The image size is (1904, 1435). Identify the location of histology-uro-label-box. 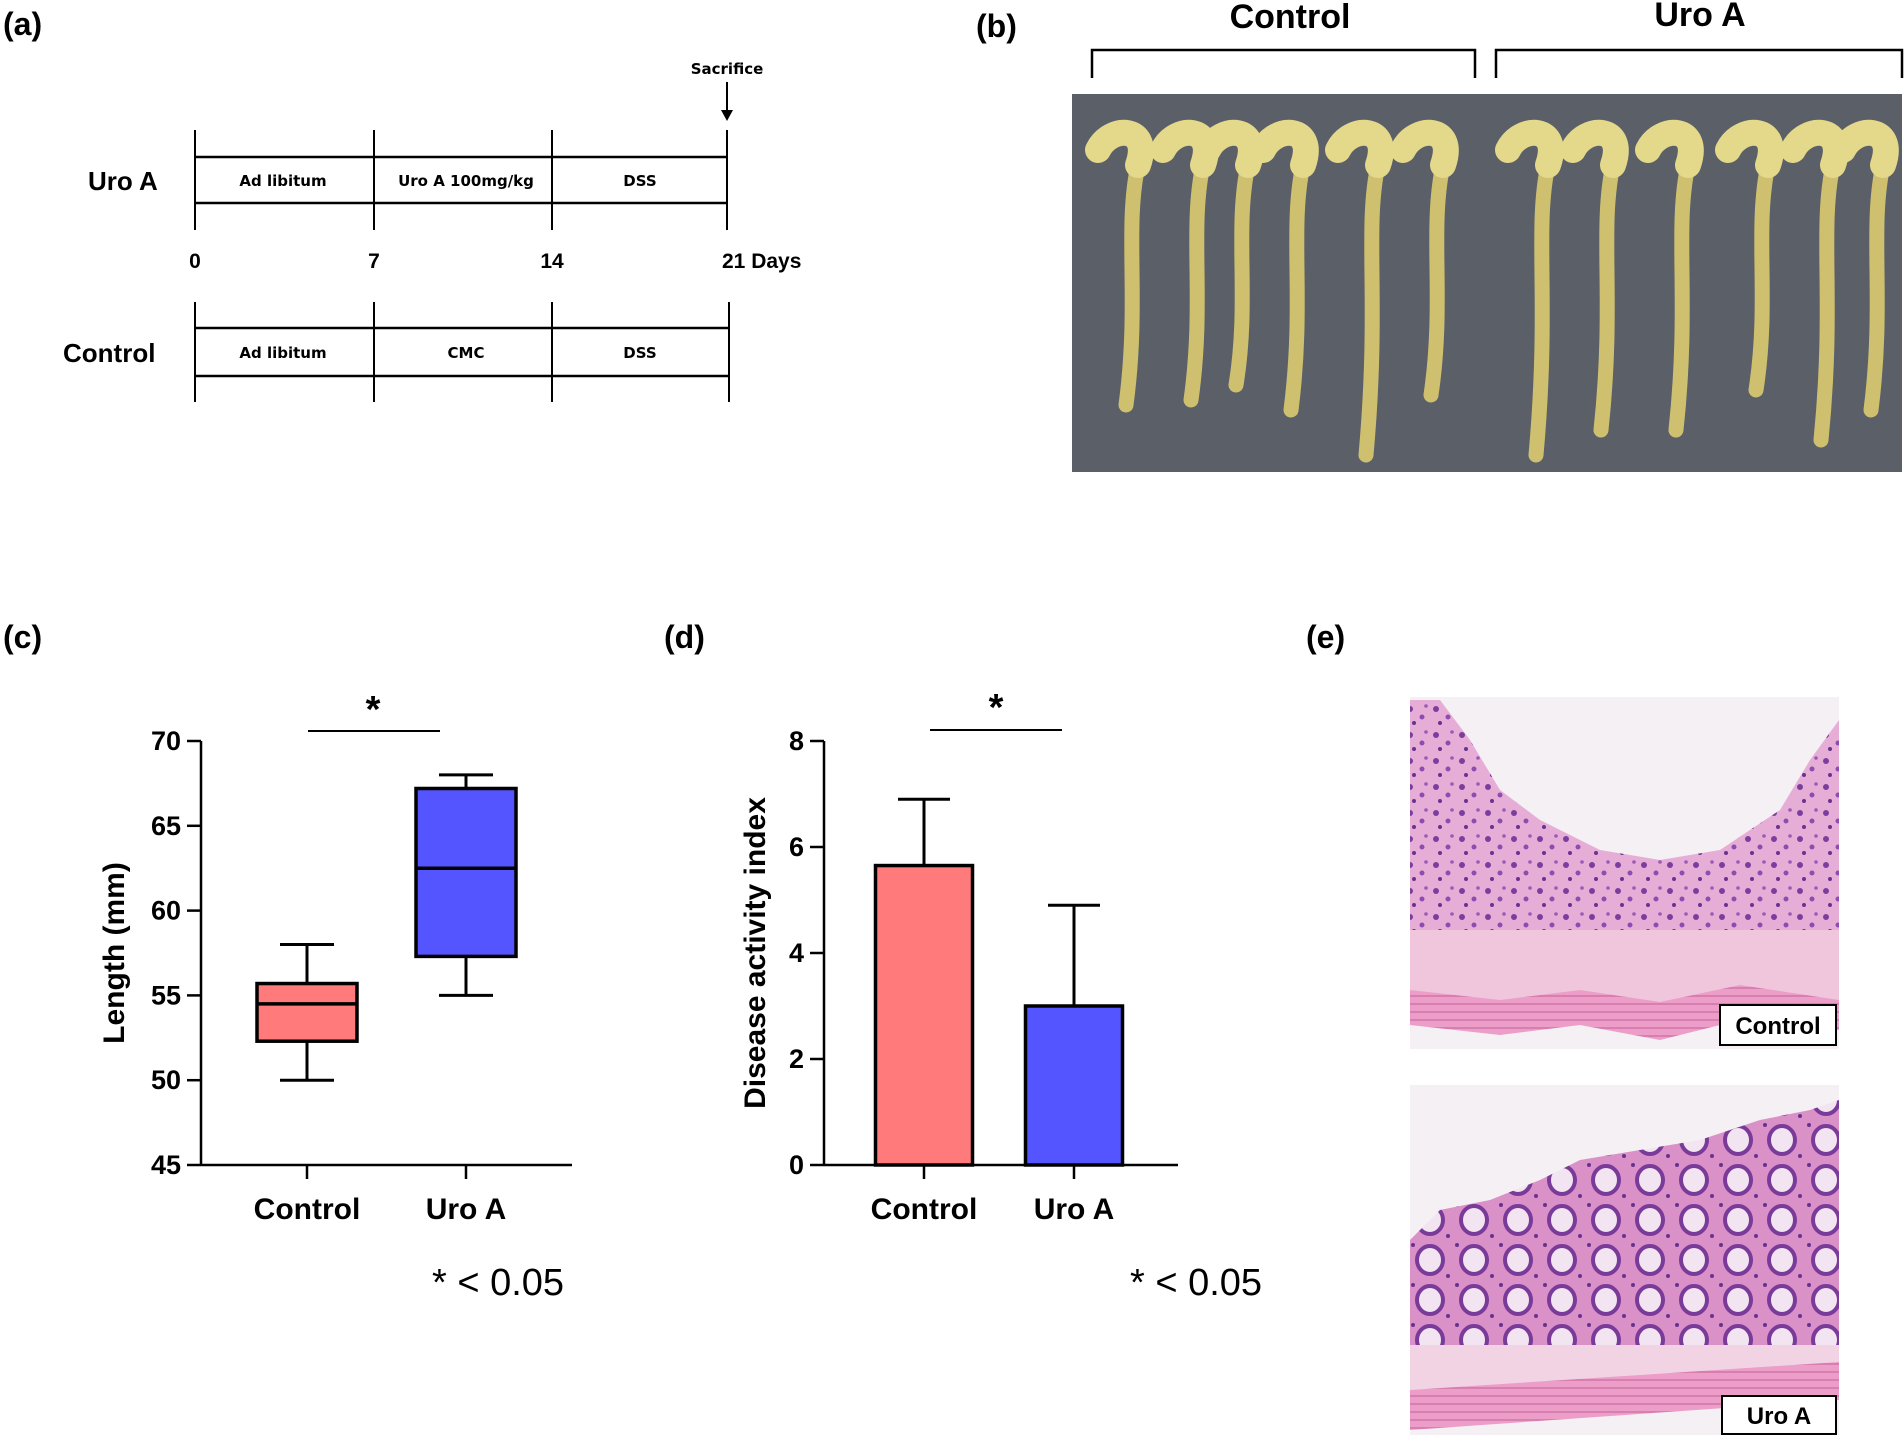
(1779, 1415).